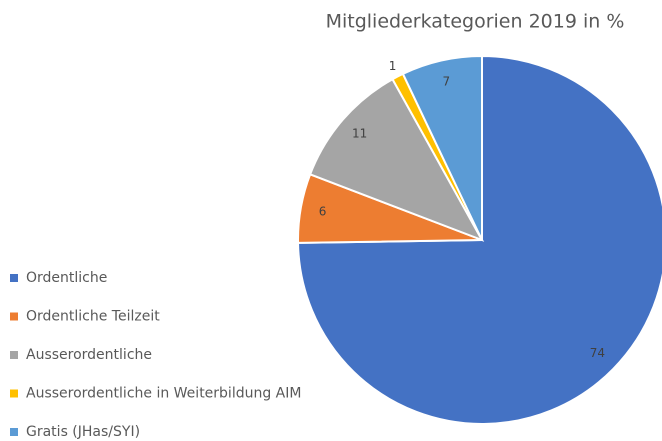 The height and width of the screenshot is (441, 662). I want to click on data-label: 1, so click(393, 66).